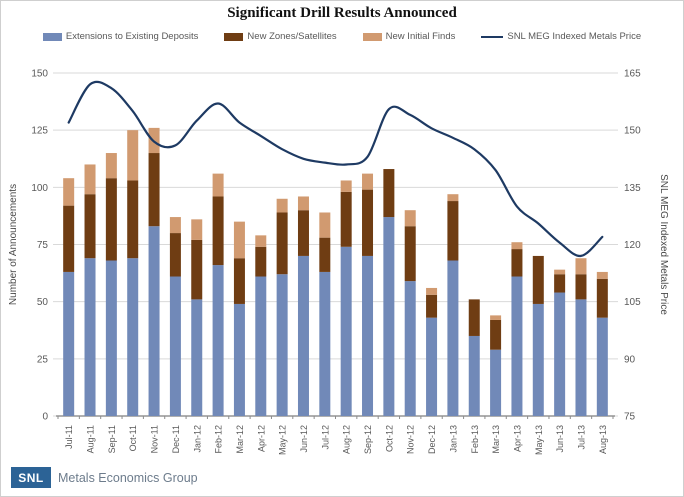  What do you see at coordinates (420, 36) in the screenshot?
I see `legend-label: New Initial Finds` at bounding box center [420, 36].